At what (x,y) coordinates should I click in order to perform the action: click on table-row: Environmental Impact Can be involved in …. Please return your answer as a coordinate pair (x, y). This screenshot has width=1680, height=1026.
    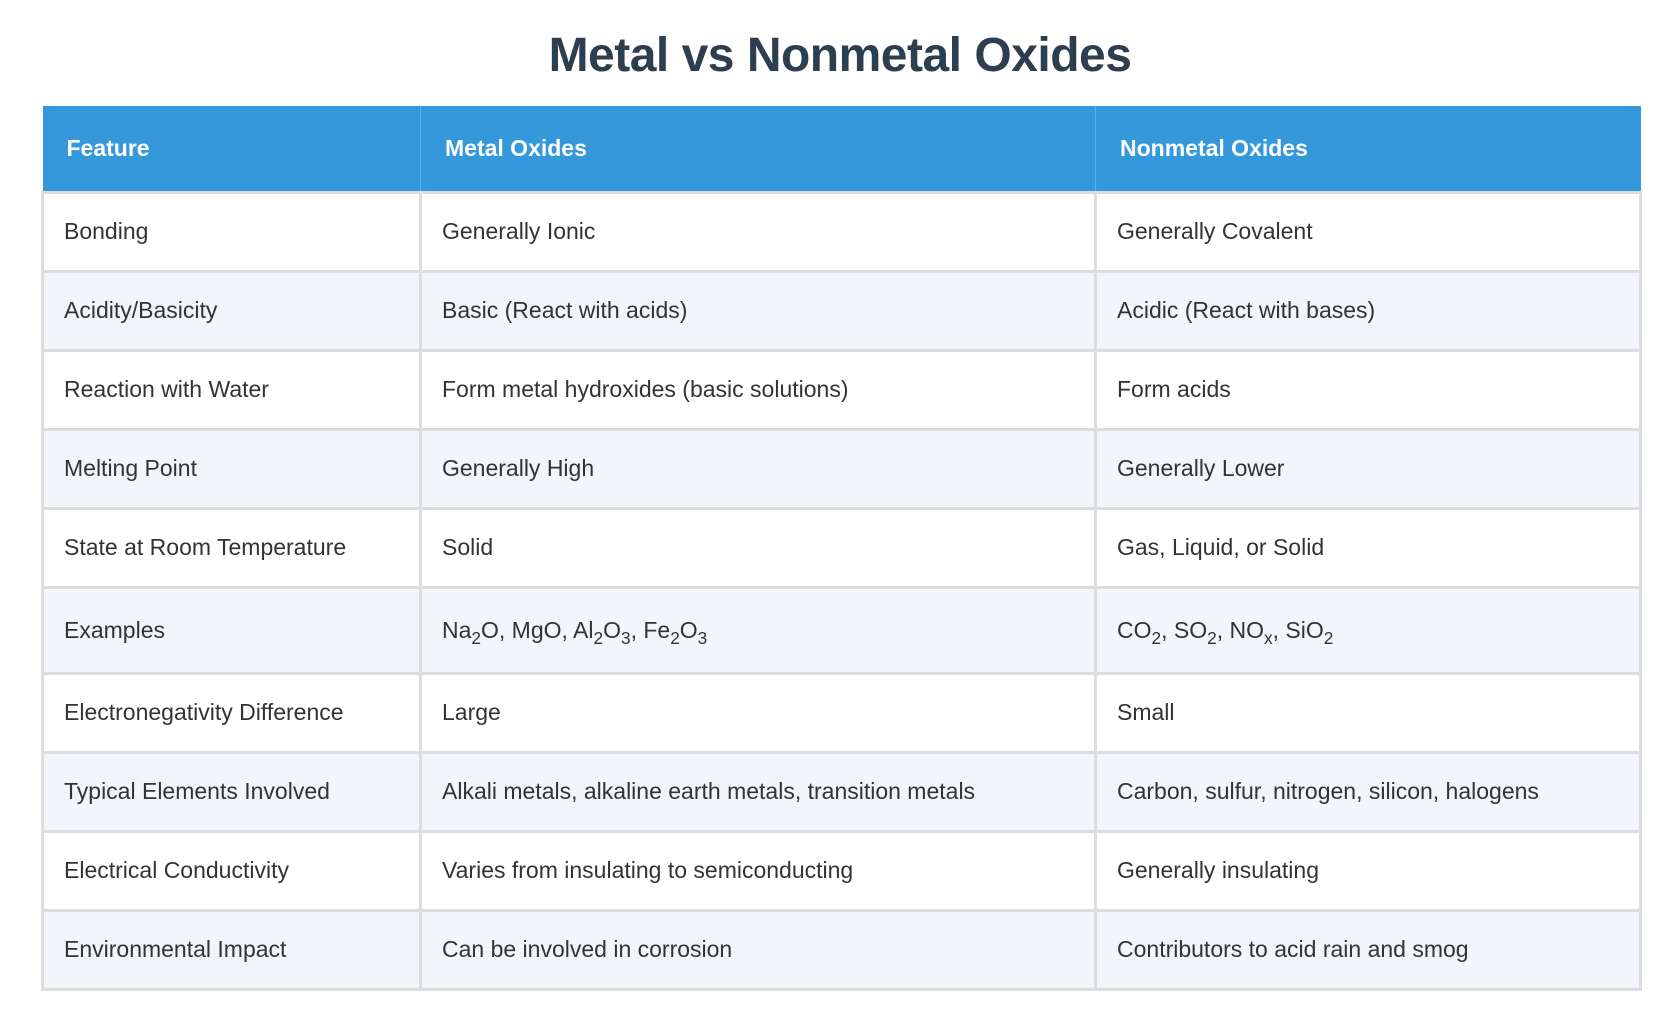
    Looking at the image, I should click on (841, 949).